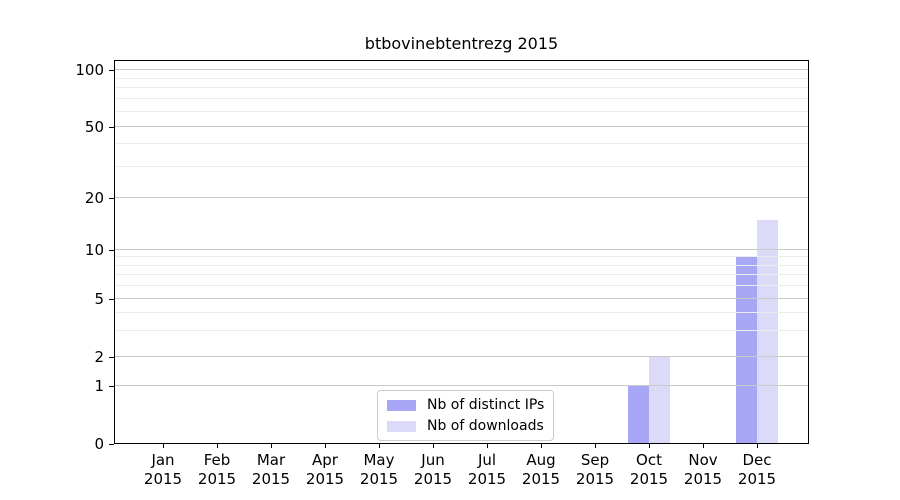  What do you see at coordinates (541, 460) in the screenshot?
I see `month-label: Aug` at bounding box center [541, 460].